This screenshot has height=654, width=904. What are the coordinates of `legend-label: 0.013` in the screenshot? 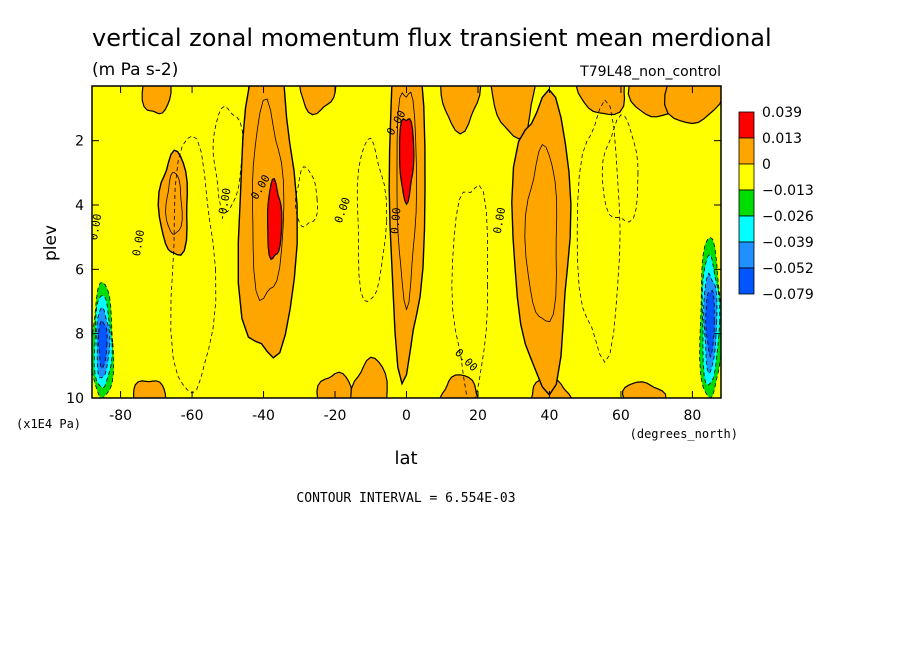 It's located at (782, 139).